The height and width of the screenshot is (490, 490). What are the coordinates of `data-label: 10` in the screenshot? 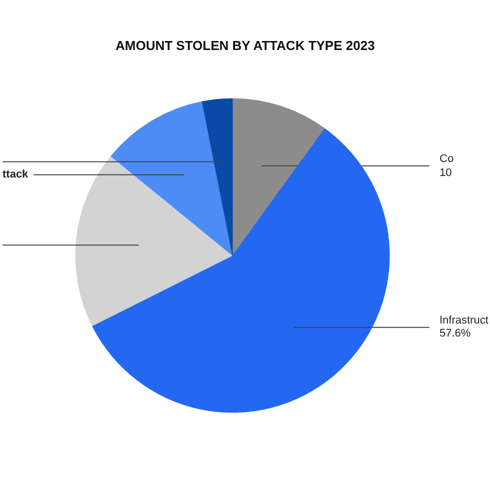 It's located at (446, 172).